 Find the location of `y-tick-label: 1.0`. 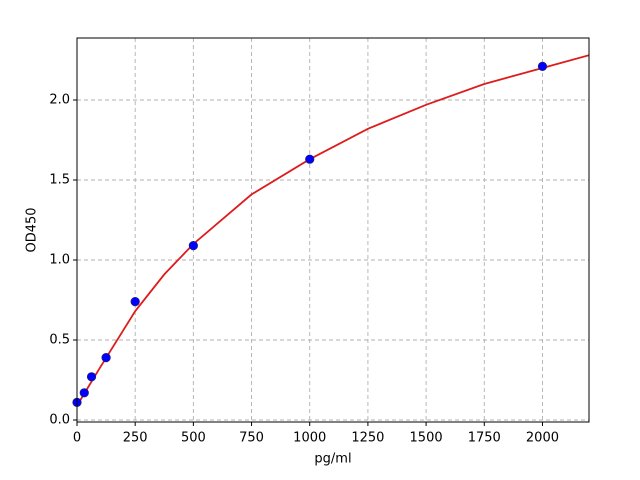

y-tick-label: 1.0 is located at coordinates (59, 260).